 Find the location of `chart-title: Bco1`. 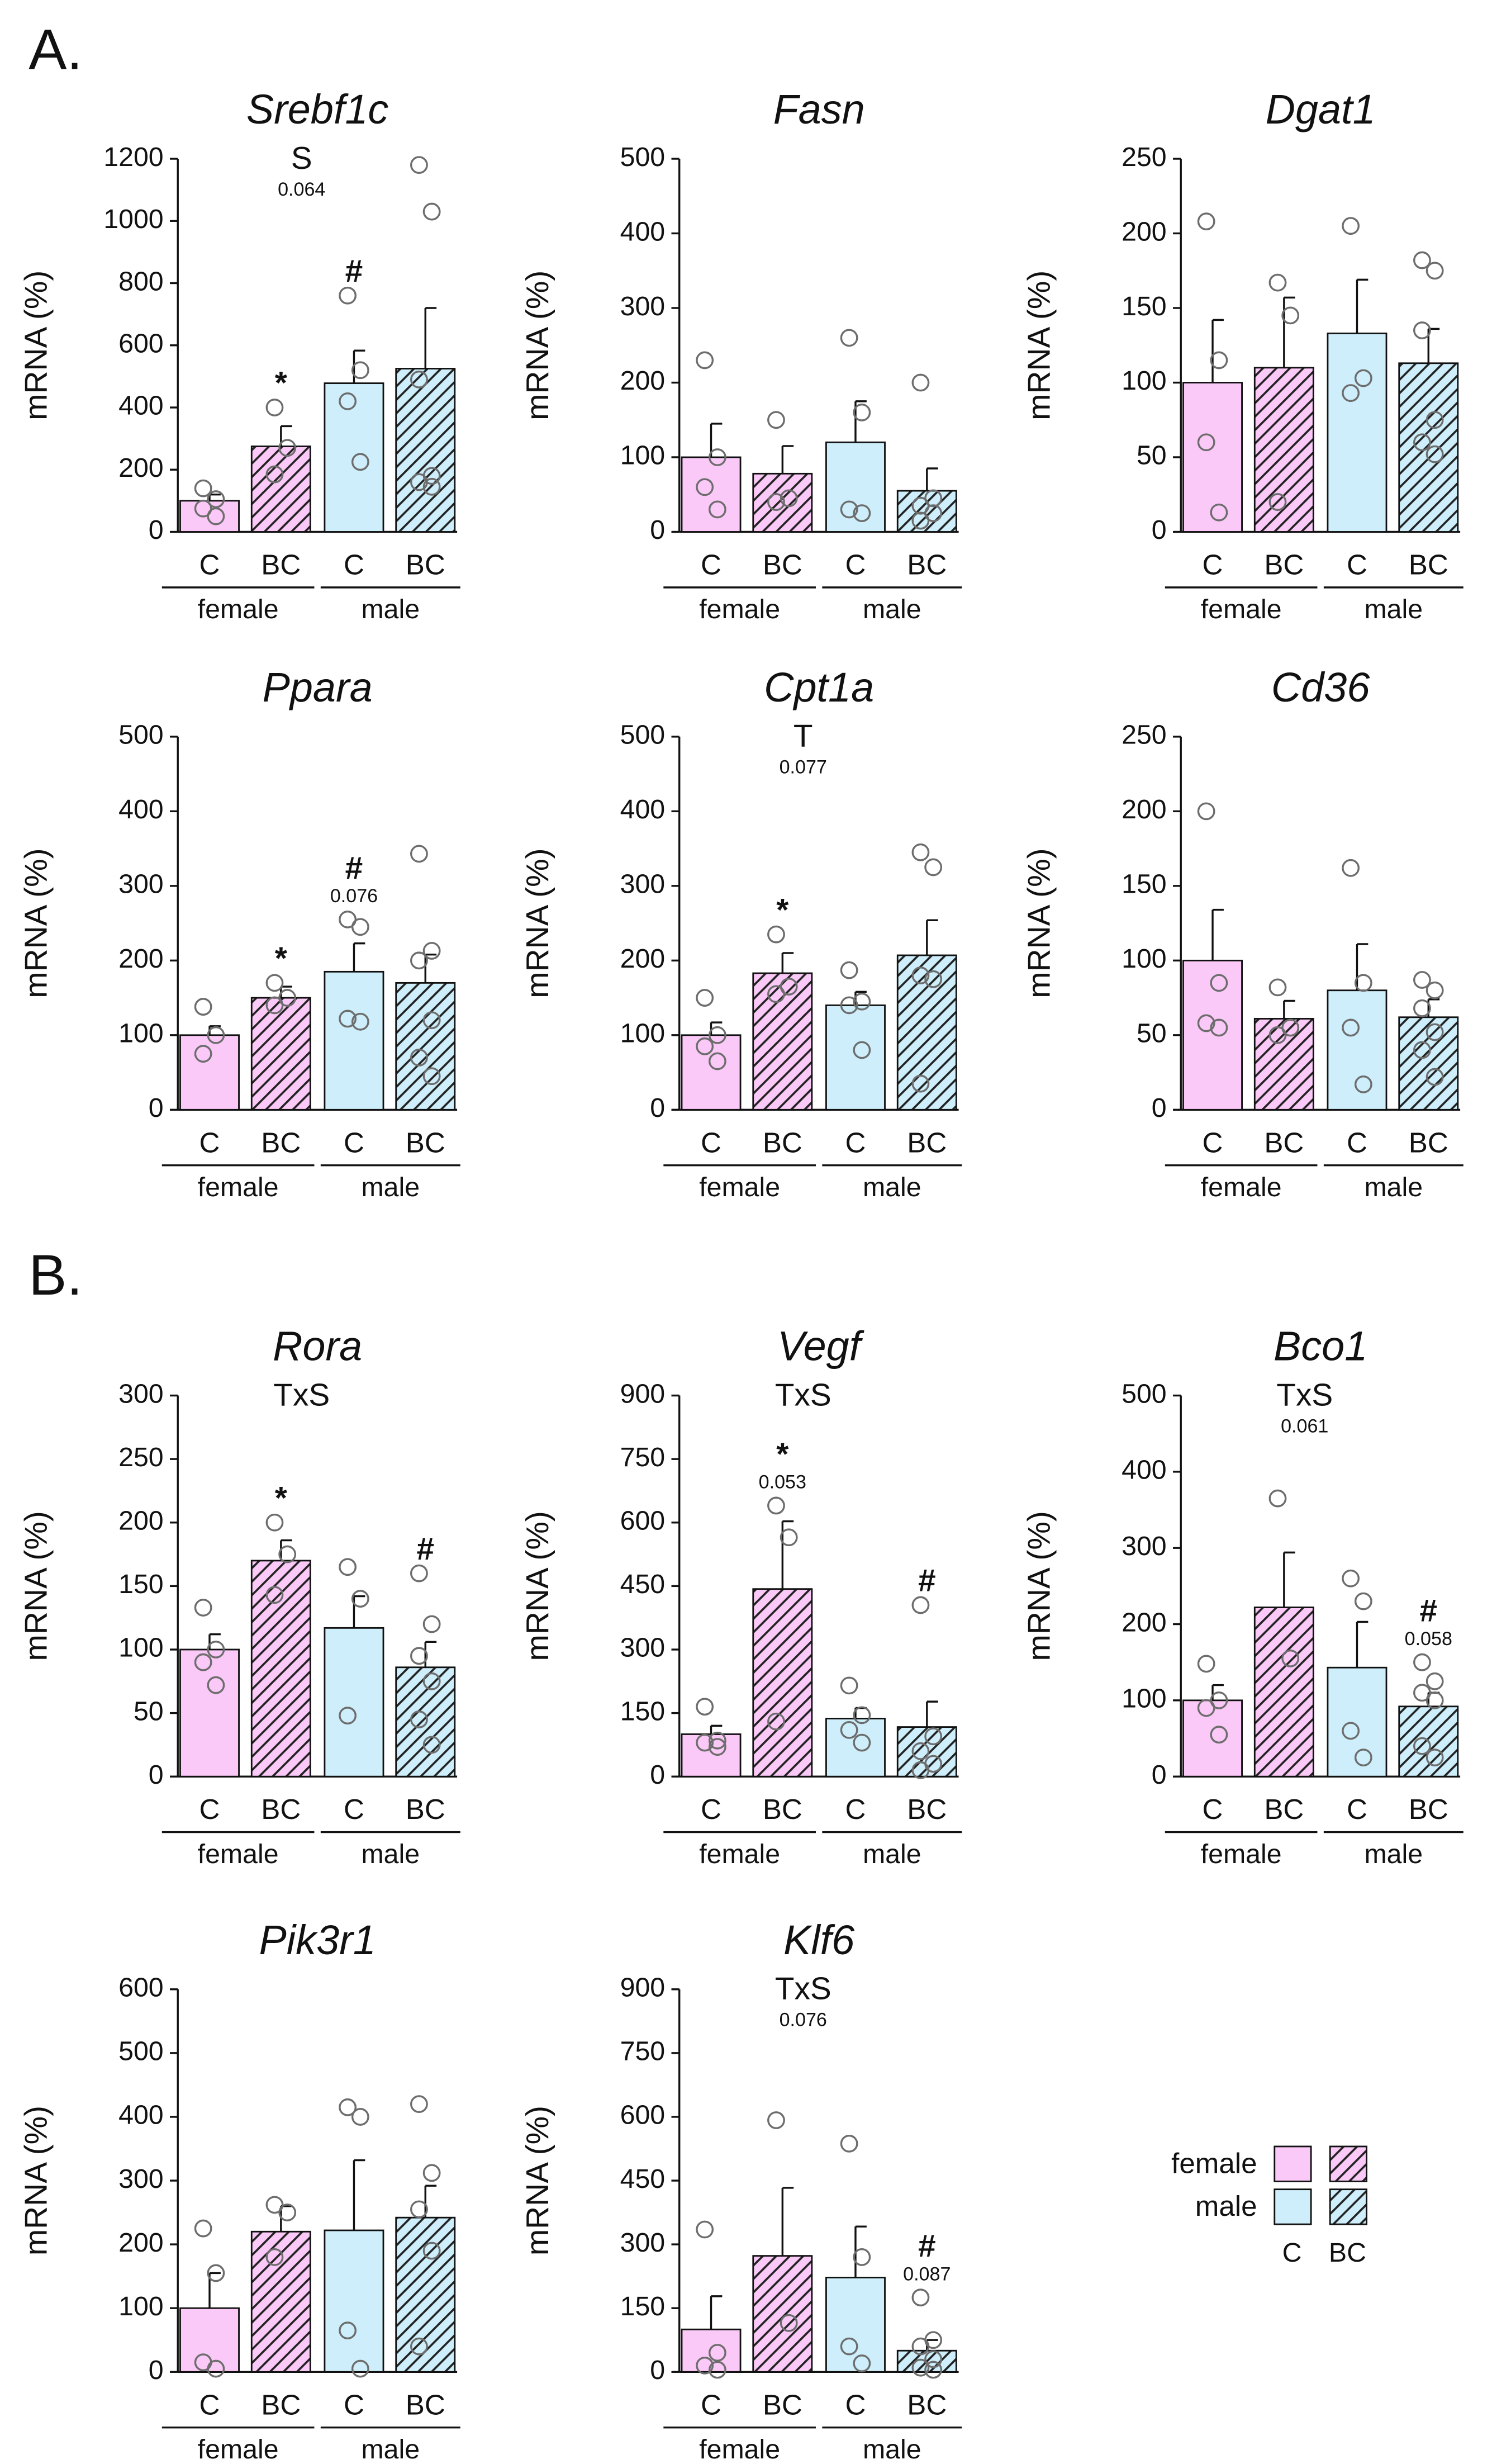

chart-title: Bco1 is located at coordinates (1320, 1346).